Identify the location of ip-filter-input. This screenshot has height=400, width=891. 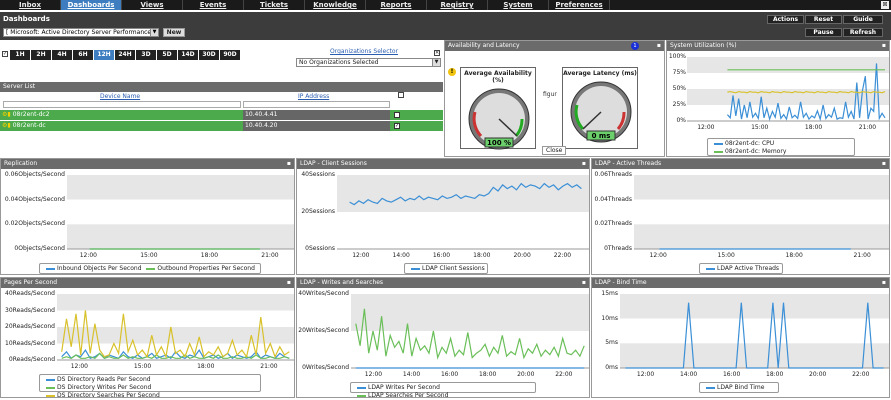
(316, 104).